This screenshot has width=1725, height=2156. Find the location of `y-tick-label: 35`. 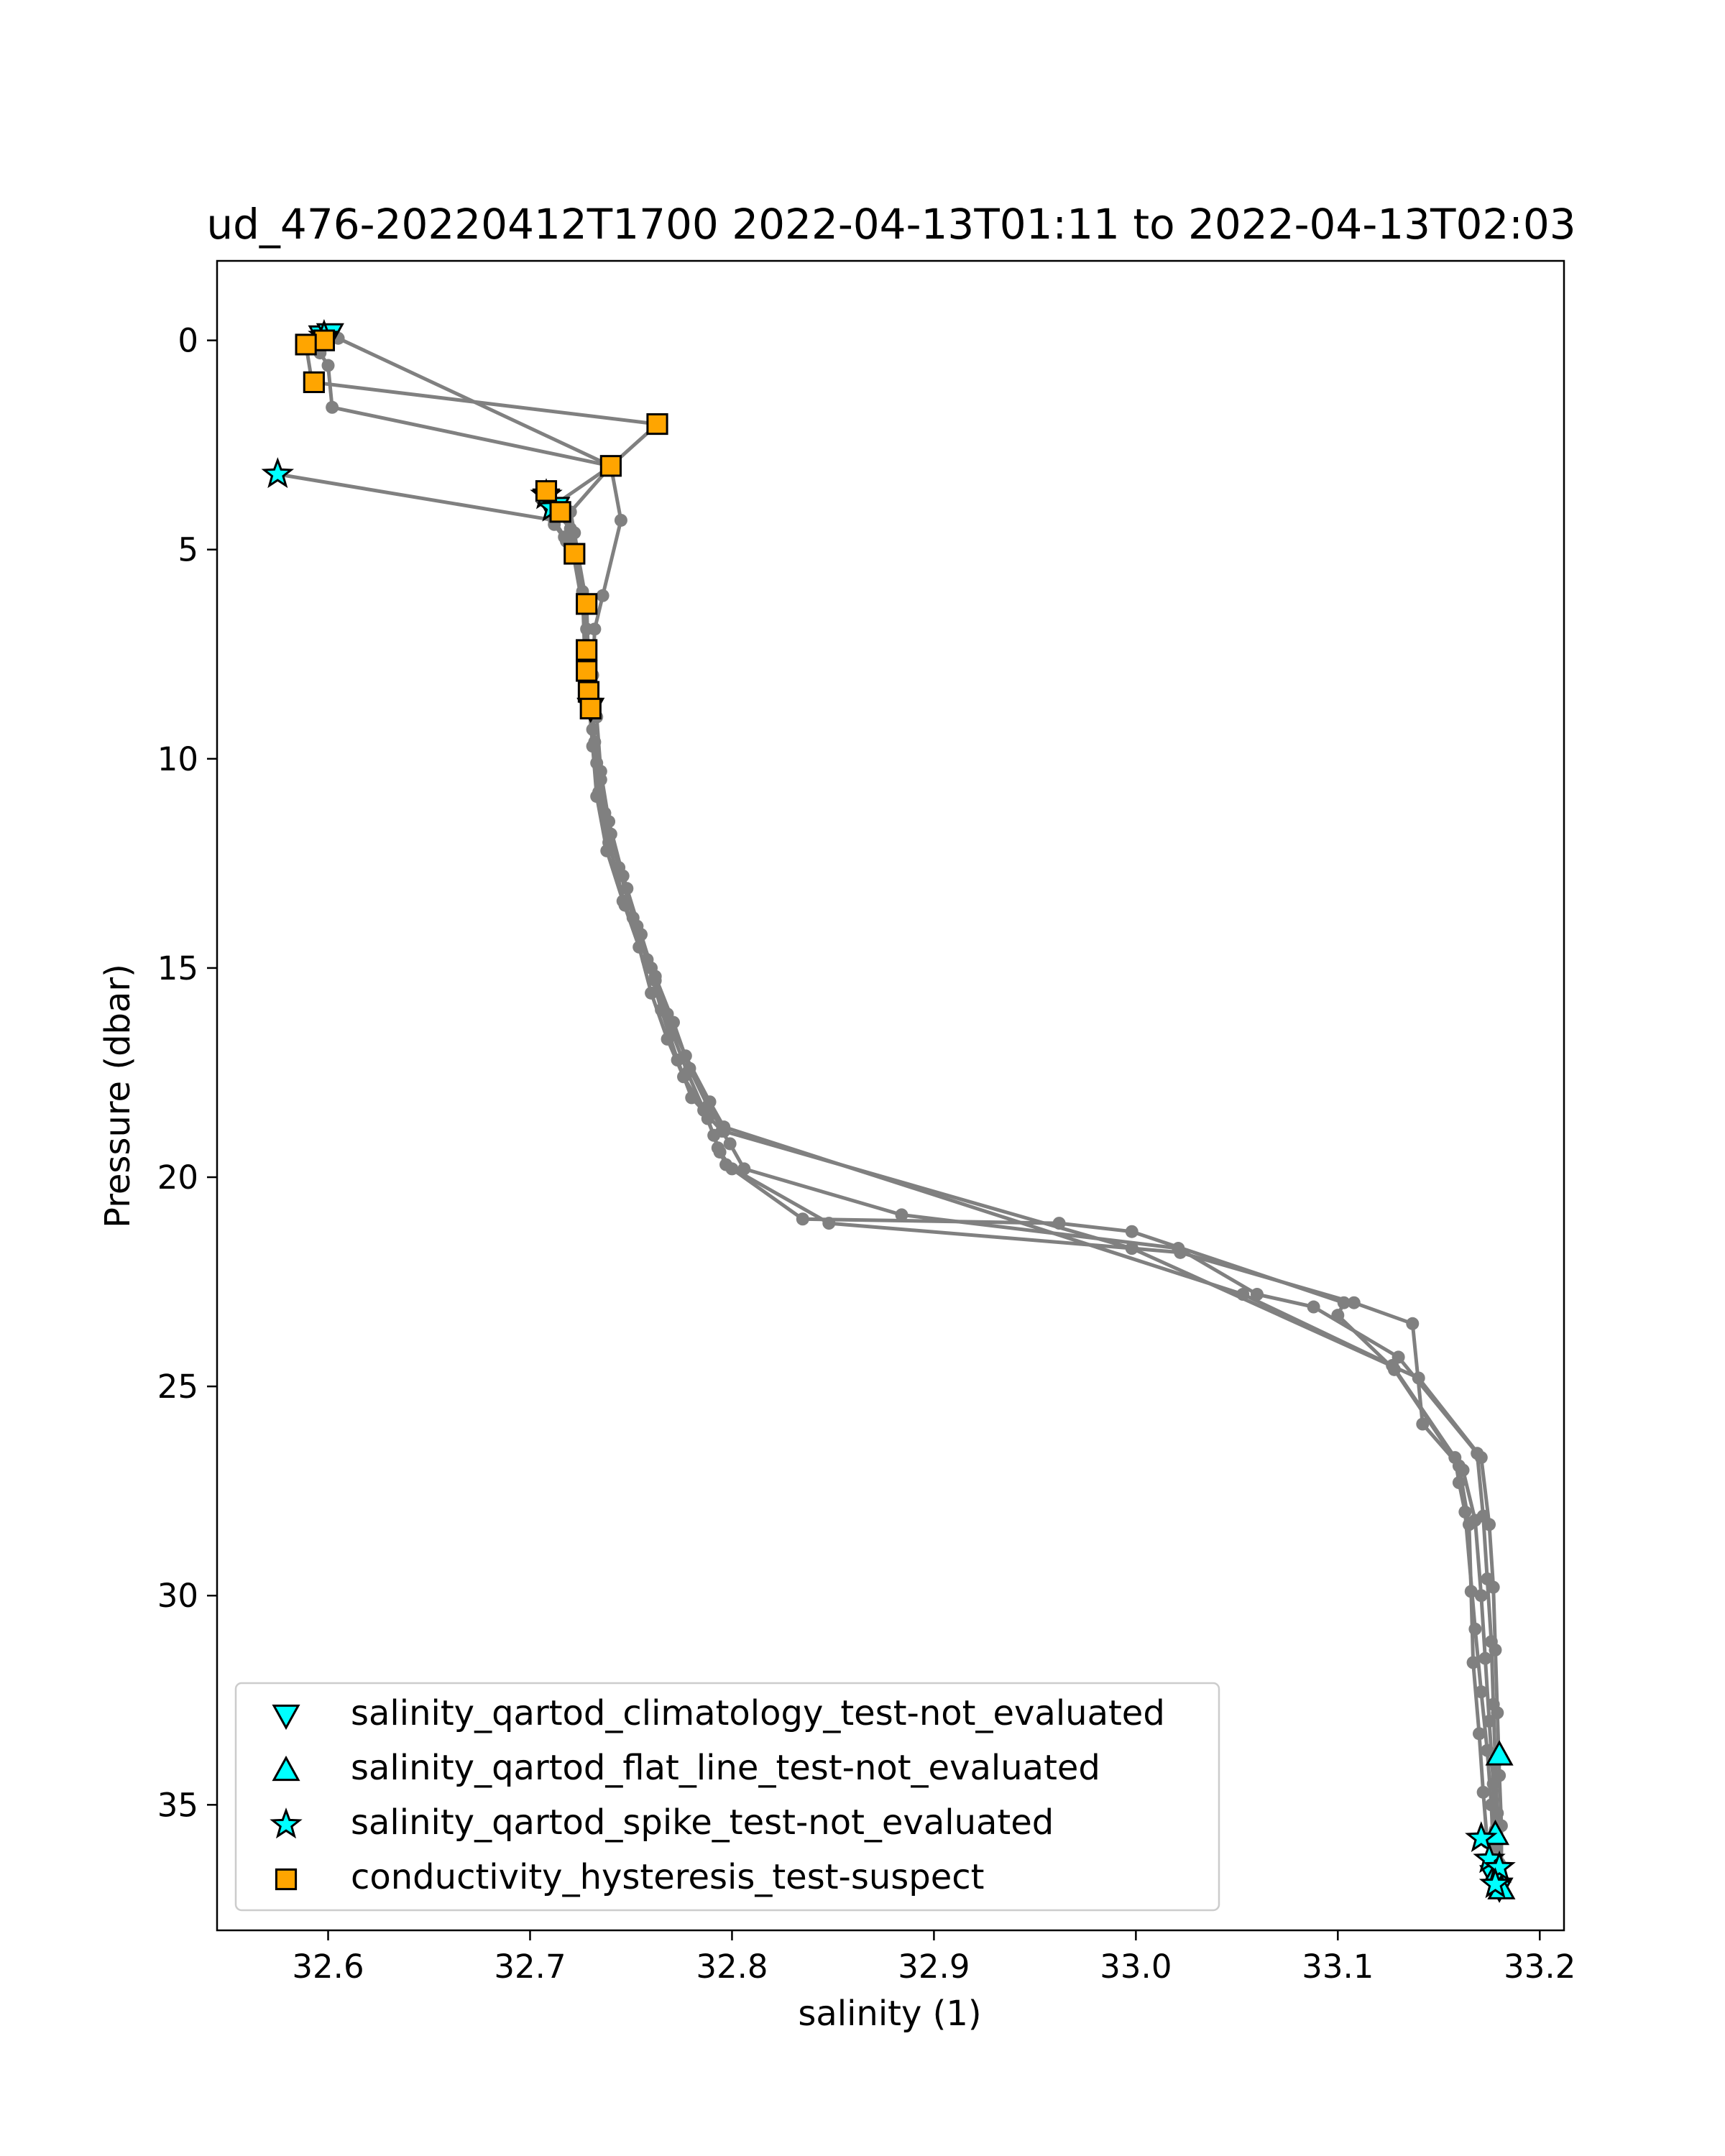

y-tick-label: 35 is located at coordinates (177, 1805).